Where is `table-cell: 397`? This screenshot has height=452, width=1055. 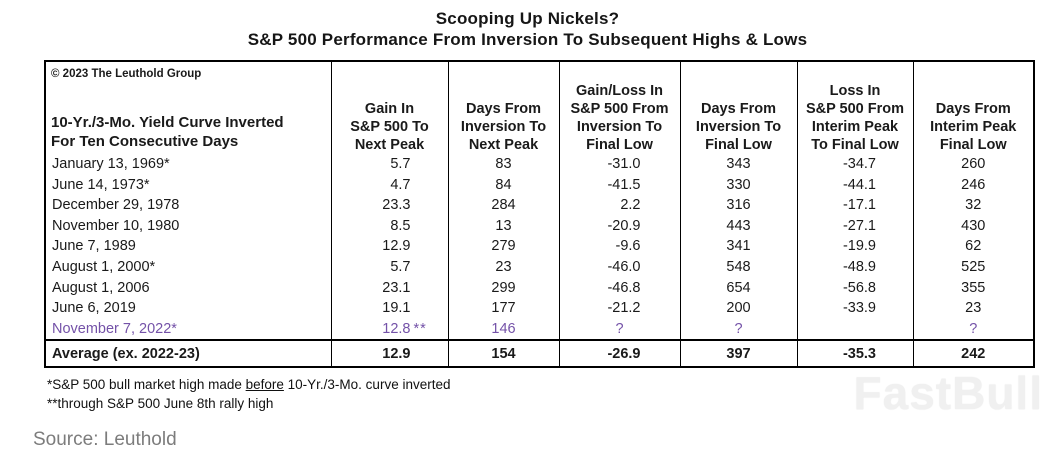 table-cell: 397 is located at coordinates (738, 353).